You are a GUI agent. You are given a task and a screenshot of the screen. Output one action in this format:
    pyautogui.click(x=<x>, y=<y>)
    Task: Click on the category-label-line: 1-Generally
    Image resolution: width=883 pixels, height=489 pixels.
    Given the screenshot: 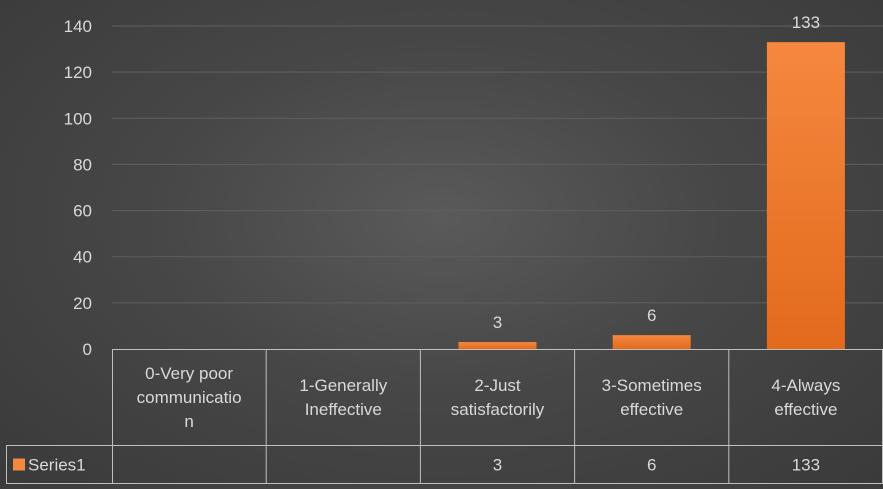 What is the action you would take?
    pyautogui.click(x=343, y=385)
    